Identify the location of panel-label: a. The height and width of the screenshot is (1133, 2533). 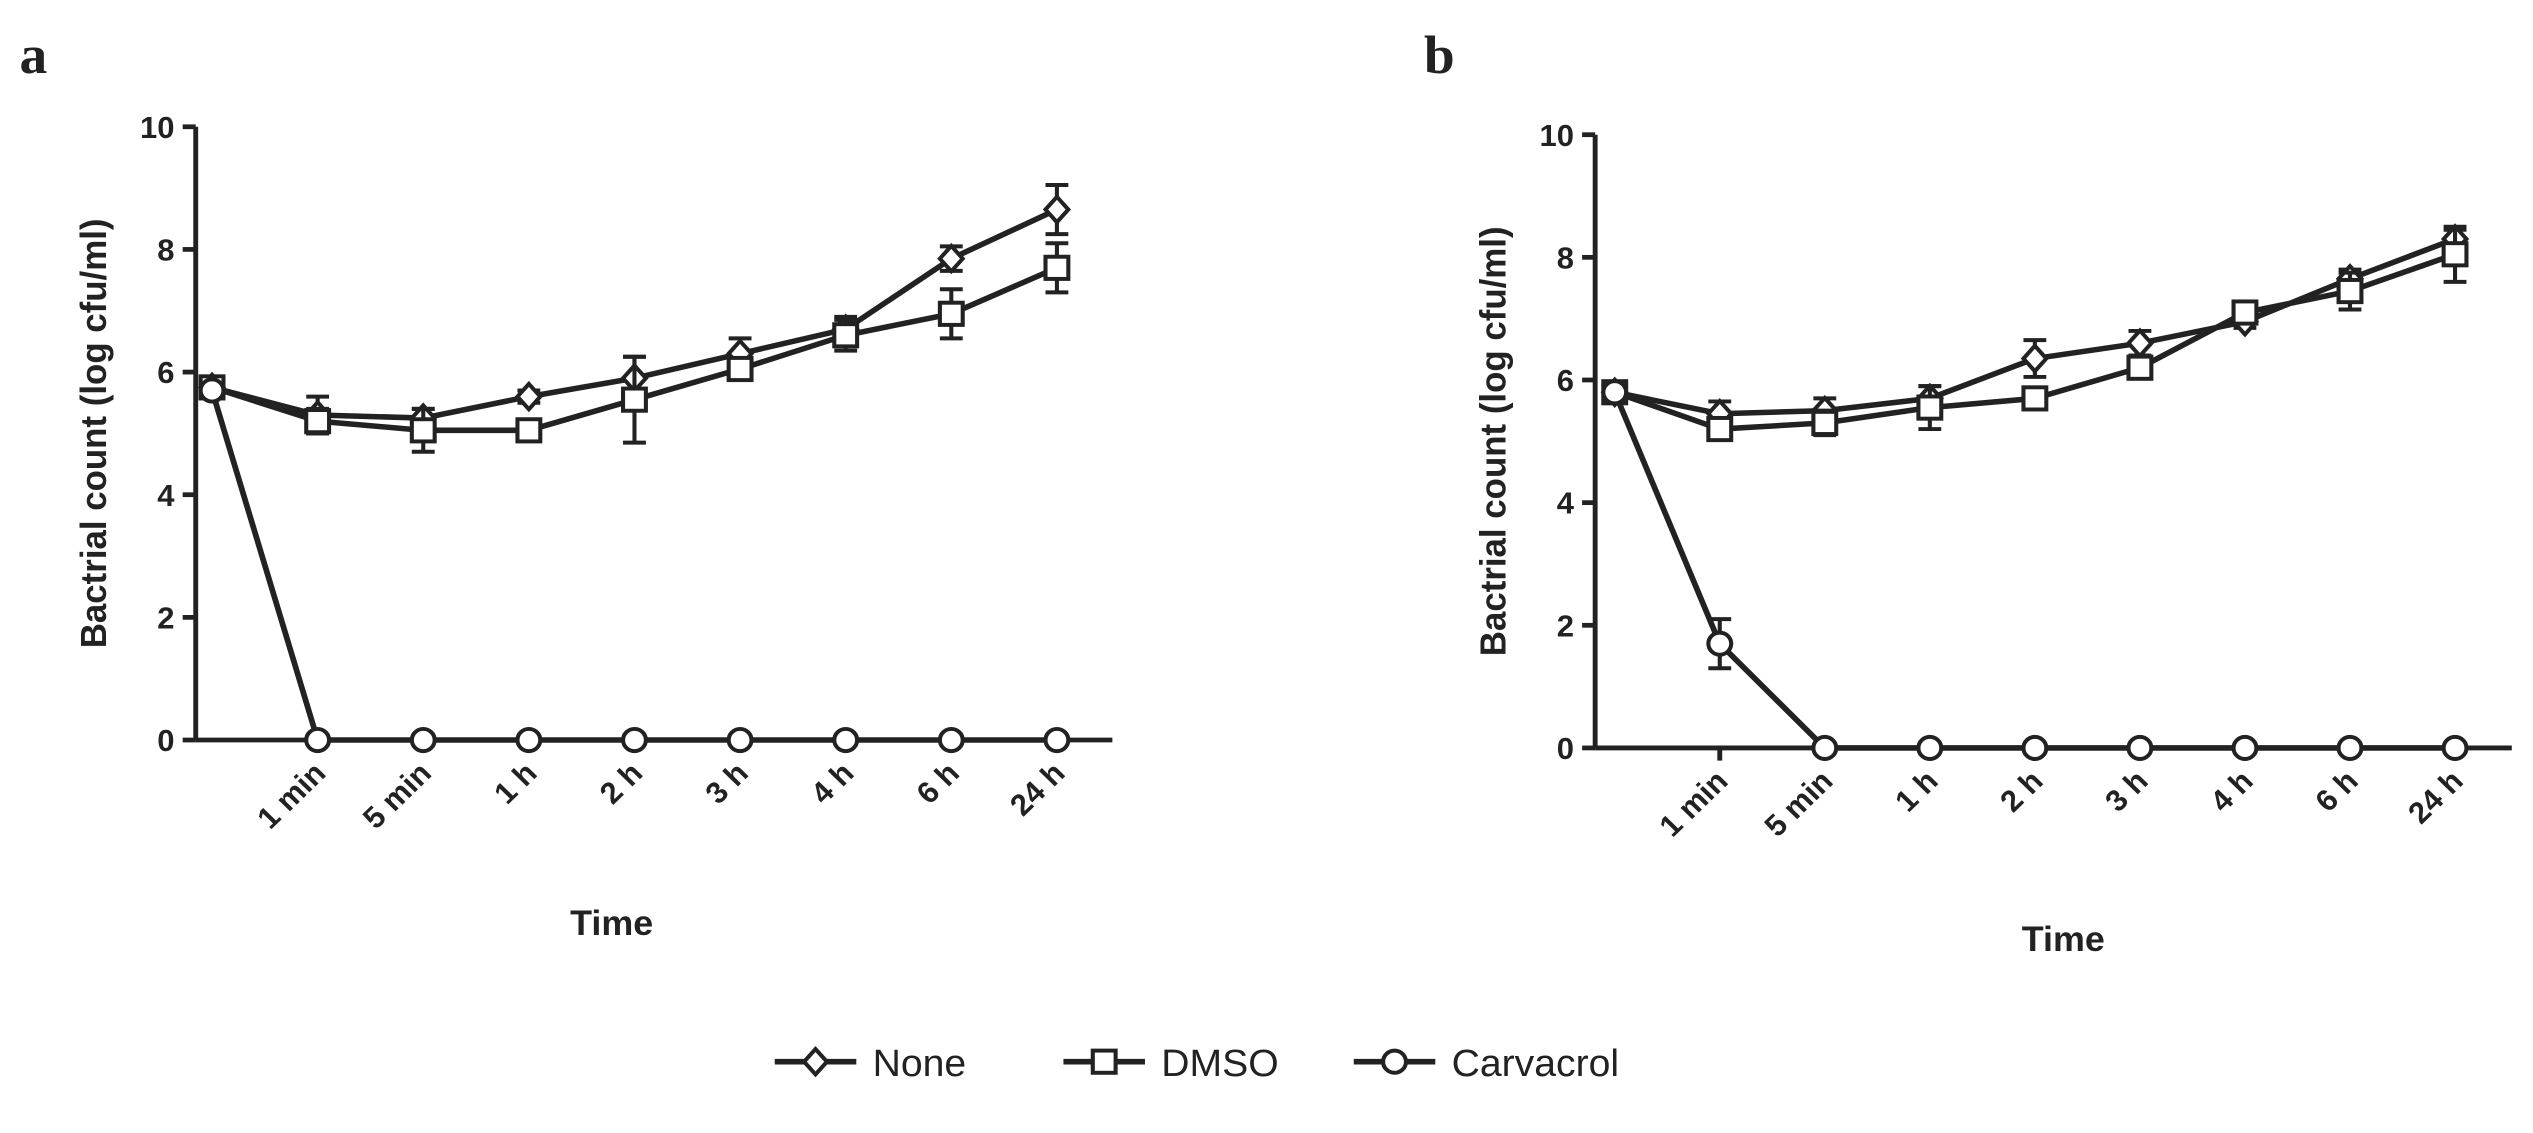
(34, 55).